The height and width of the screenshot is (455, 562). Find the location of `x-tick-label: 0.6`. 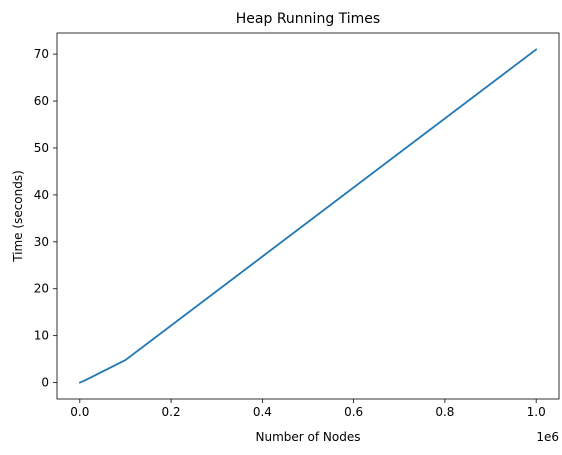

x-tick-label: 0.6 is located at coordinates (353, 412).